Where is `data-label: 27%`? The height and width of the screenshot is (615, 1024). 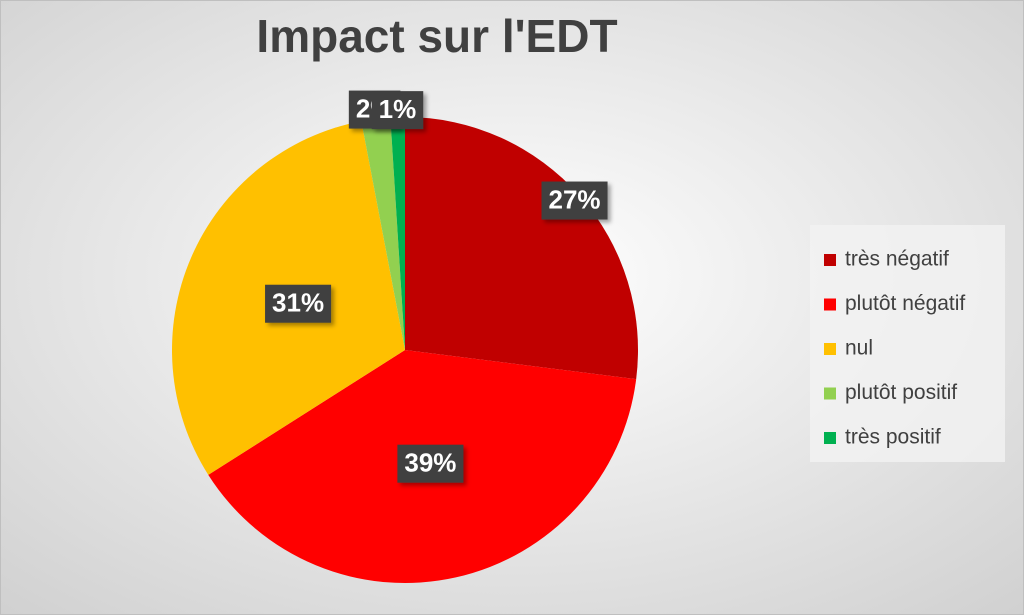 data-label: 27% is located at coordinates (574, 200).